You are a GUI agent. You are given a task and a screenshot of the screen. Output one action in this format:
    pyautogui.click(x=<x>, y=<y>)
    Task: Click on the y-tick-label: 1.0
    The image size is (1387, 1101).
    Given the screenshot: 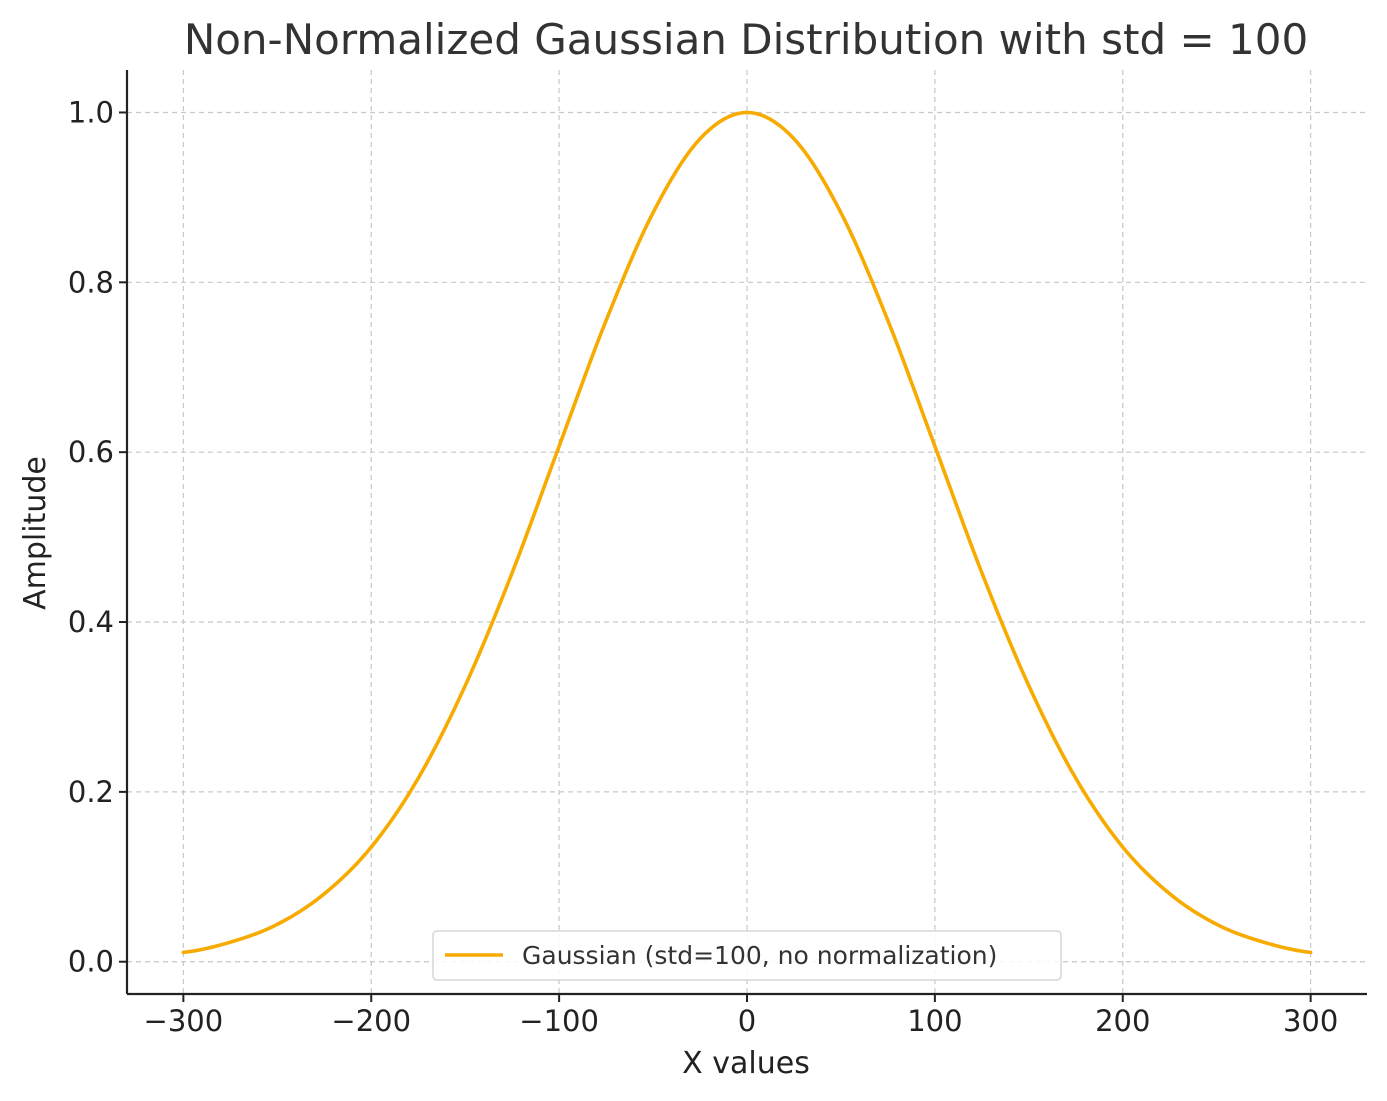 What is the action you would take?
    pyautogui.click(x=91, y=112)
    